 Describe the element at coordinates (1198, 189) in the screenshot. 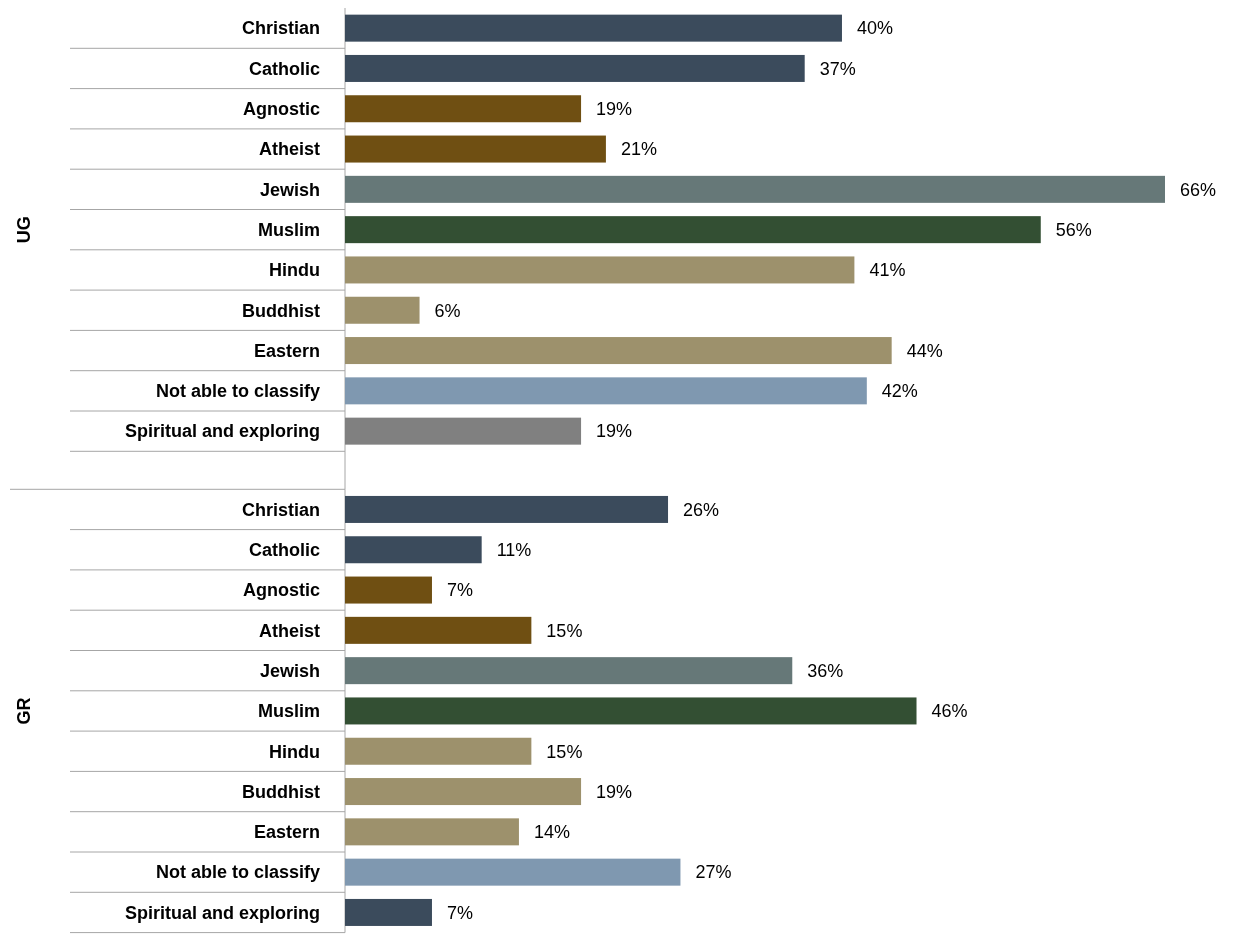

I see `data-label: 66%` at that location.